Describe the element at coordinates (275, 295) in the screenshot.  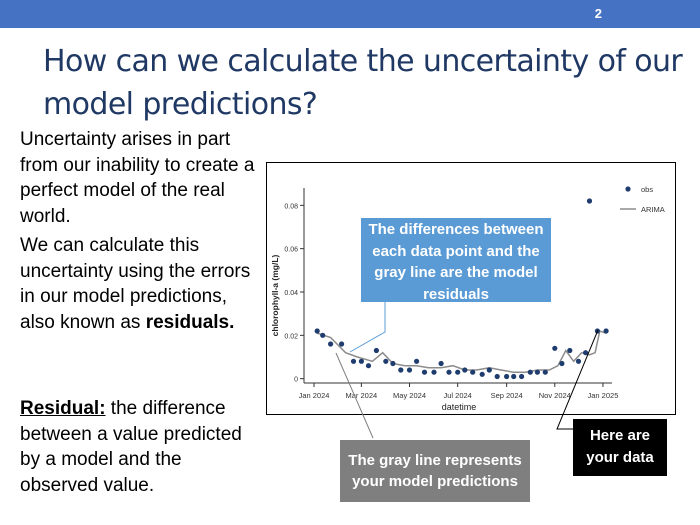
I see `y-axis-label: chlorophyll-a (mg/L)` at that location.